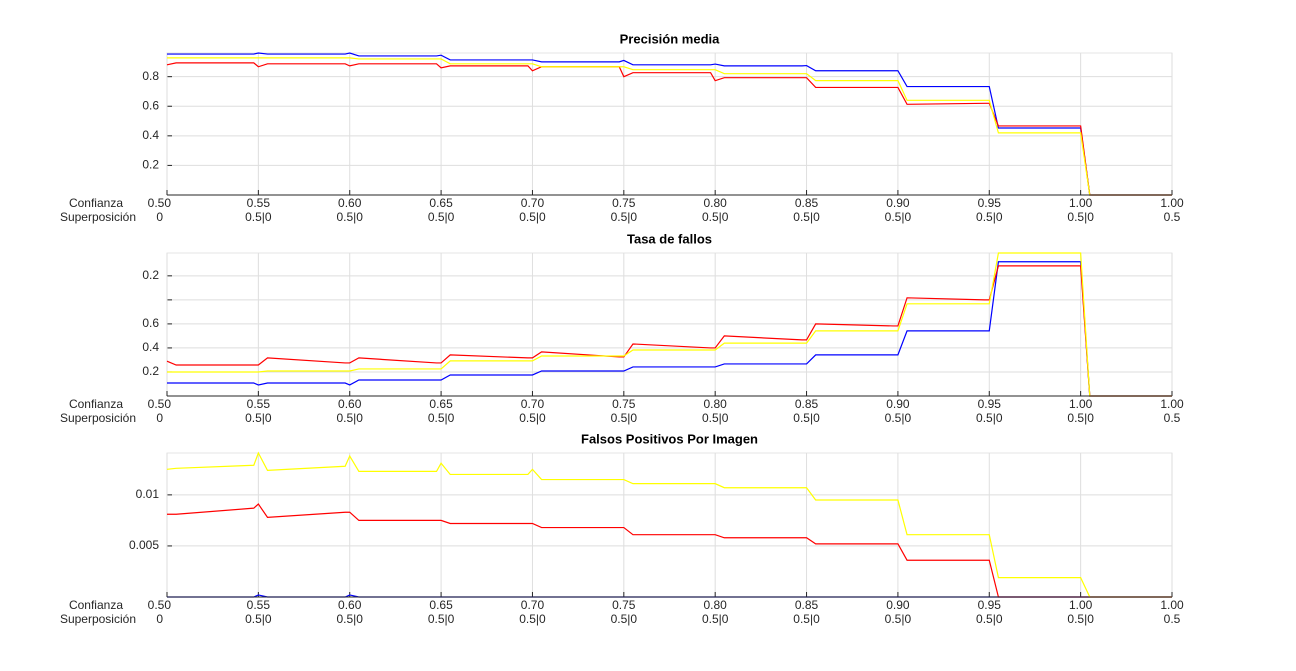 The width and height of the screenshot is (1296, 671). I want to click on y-tick-label: 0.01, so click(148, 494).